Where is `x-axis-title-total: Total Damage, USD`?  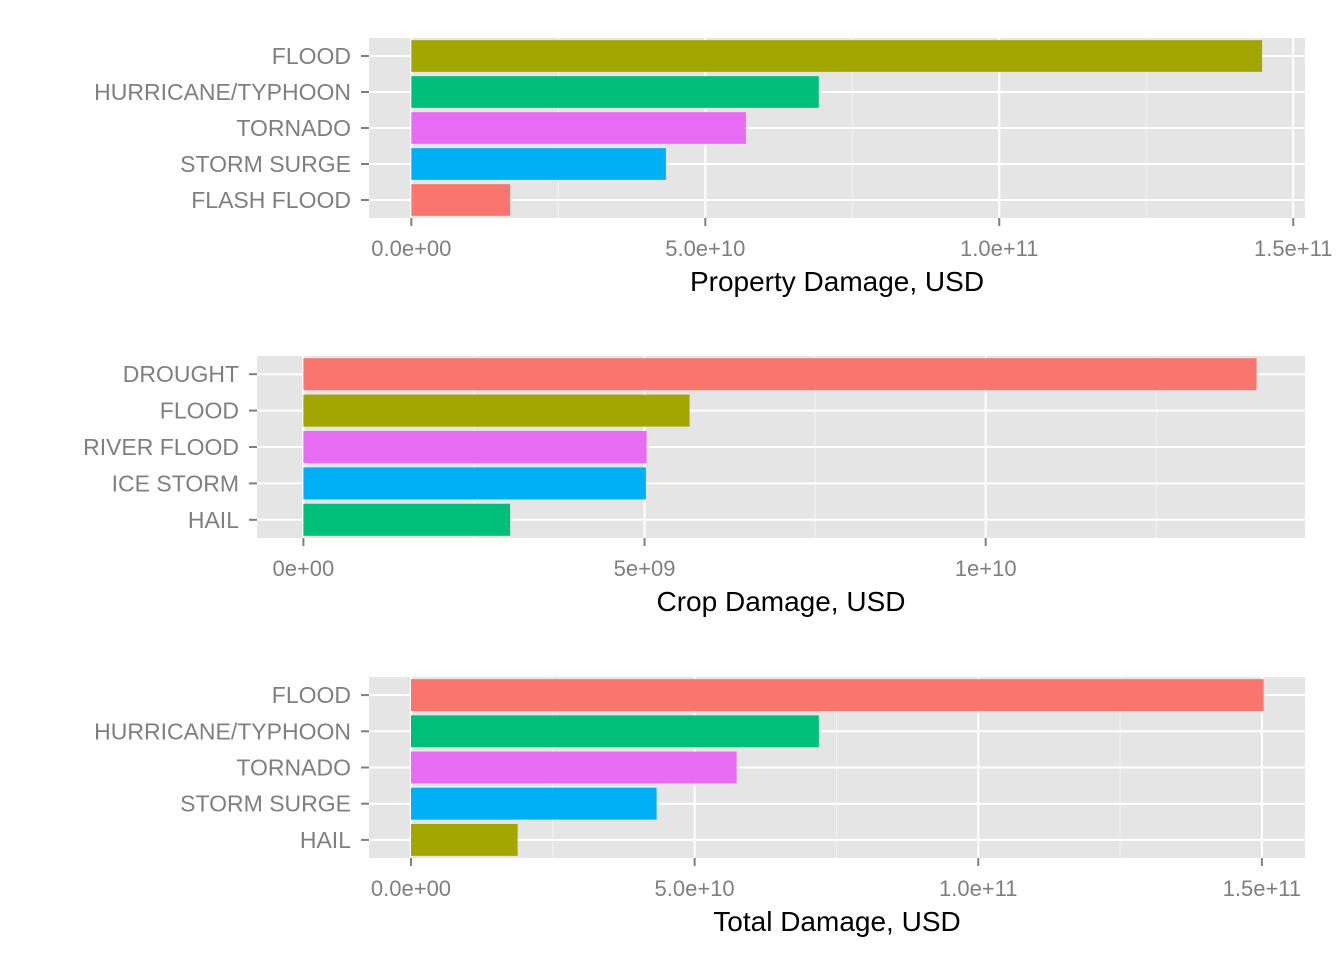
x-axis-title-total: Total Damage, USD is located at coordinates (836, 921).